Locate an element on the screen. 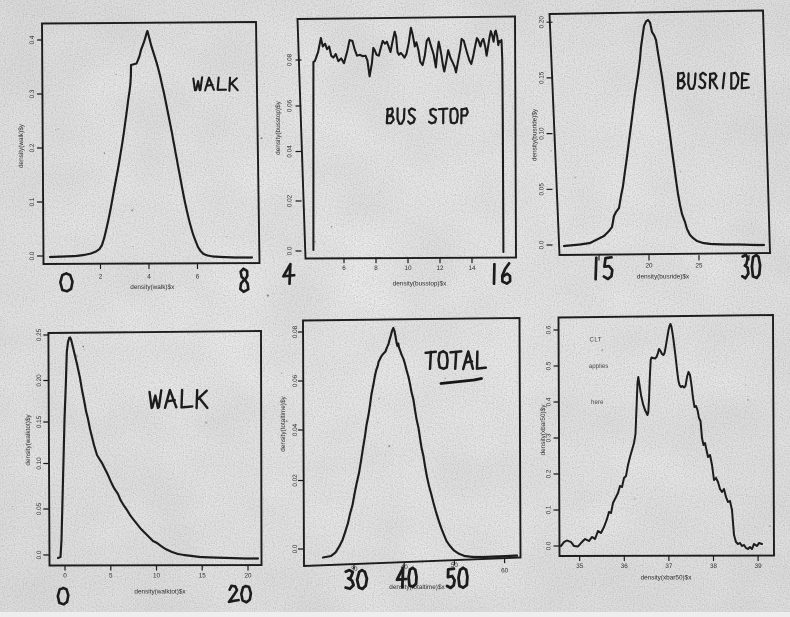  svg-text: applies is located at coordinates (599, 366).